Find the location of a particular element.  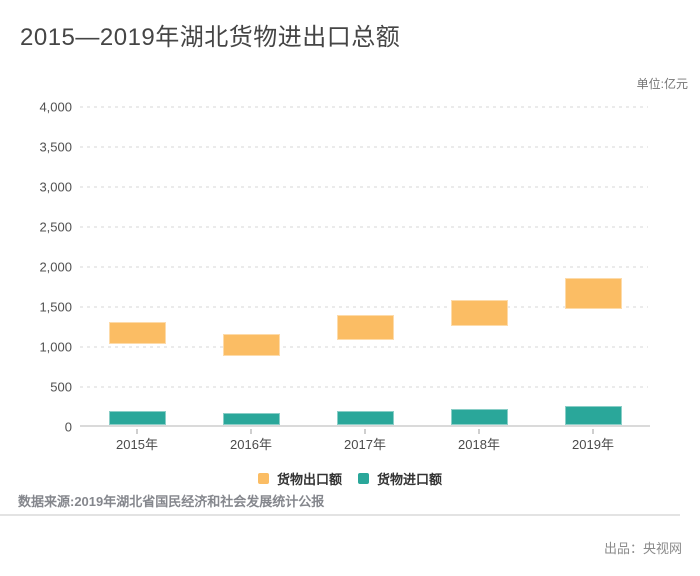

x-axis-labels: 2015年 2016年 2017年 2018年 2019年 is located at coordinates (365, 443).